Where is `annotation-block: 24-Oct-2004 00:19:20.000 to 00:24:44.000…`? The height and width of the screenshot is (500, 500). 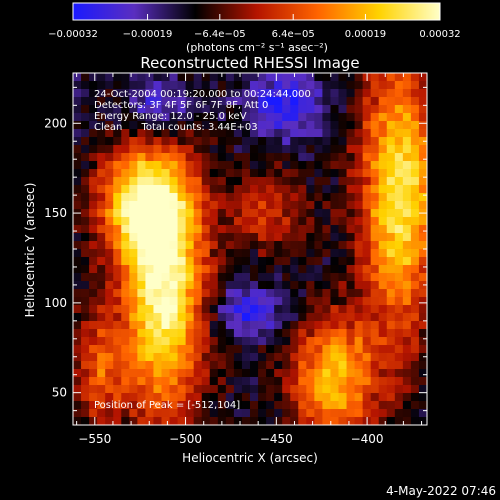
annotation-block: 24-Oct-2004 00:19:20.000 to 00:24:44.000… is located at coordinates (202, 111).